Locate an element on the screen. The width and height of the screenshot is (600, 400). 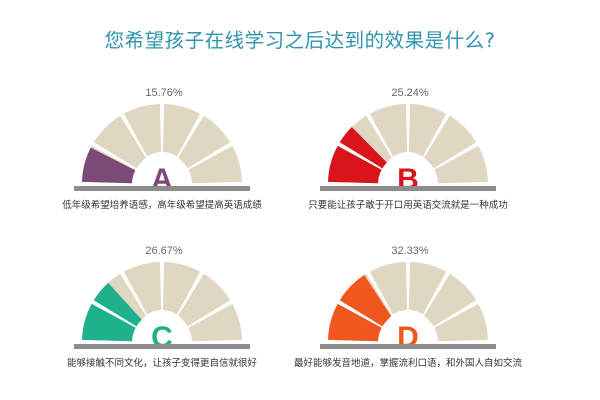
gauge-d-percent-label: 32.33% is located at coordinates (410, 251).